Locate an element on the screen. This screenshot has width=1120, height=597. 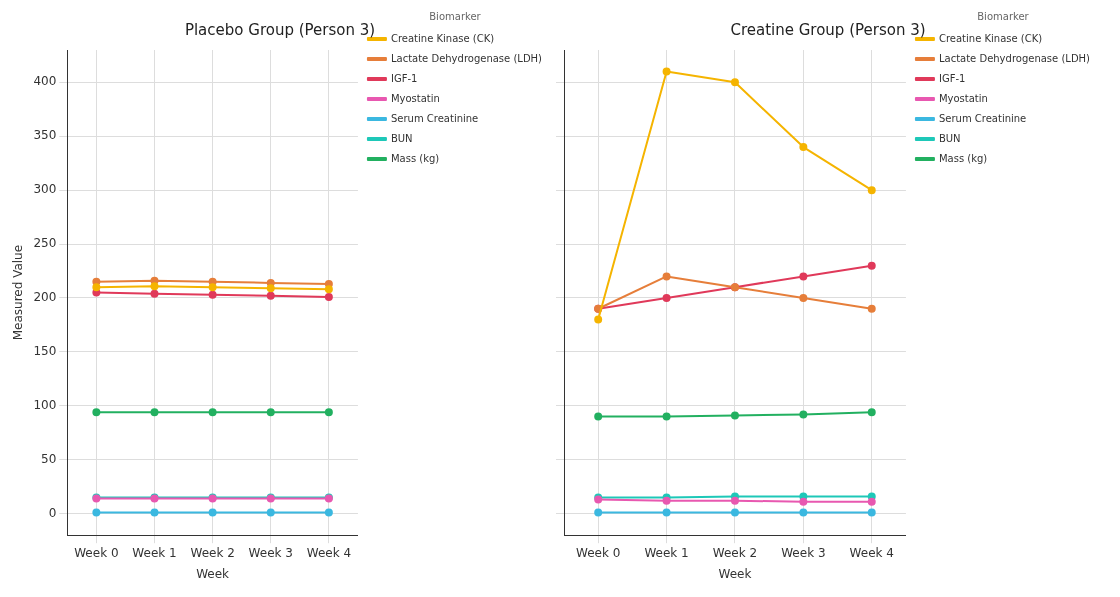
chart-title: Placebo Group (Person 3) is located at coordinates (280, 29).